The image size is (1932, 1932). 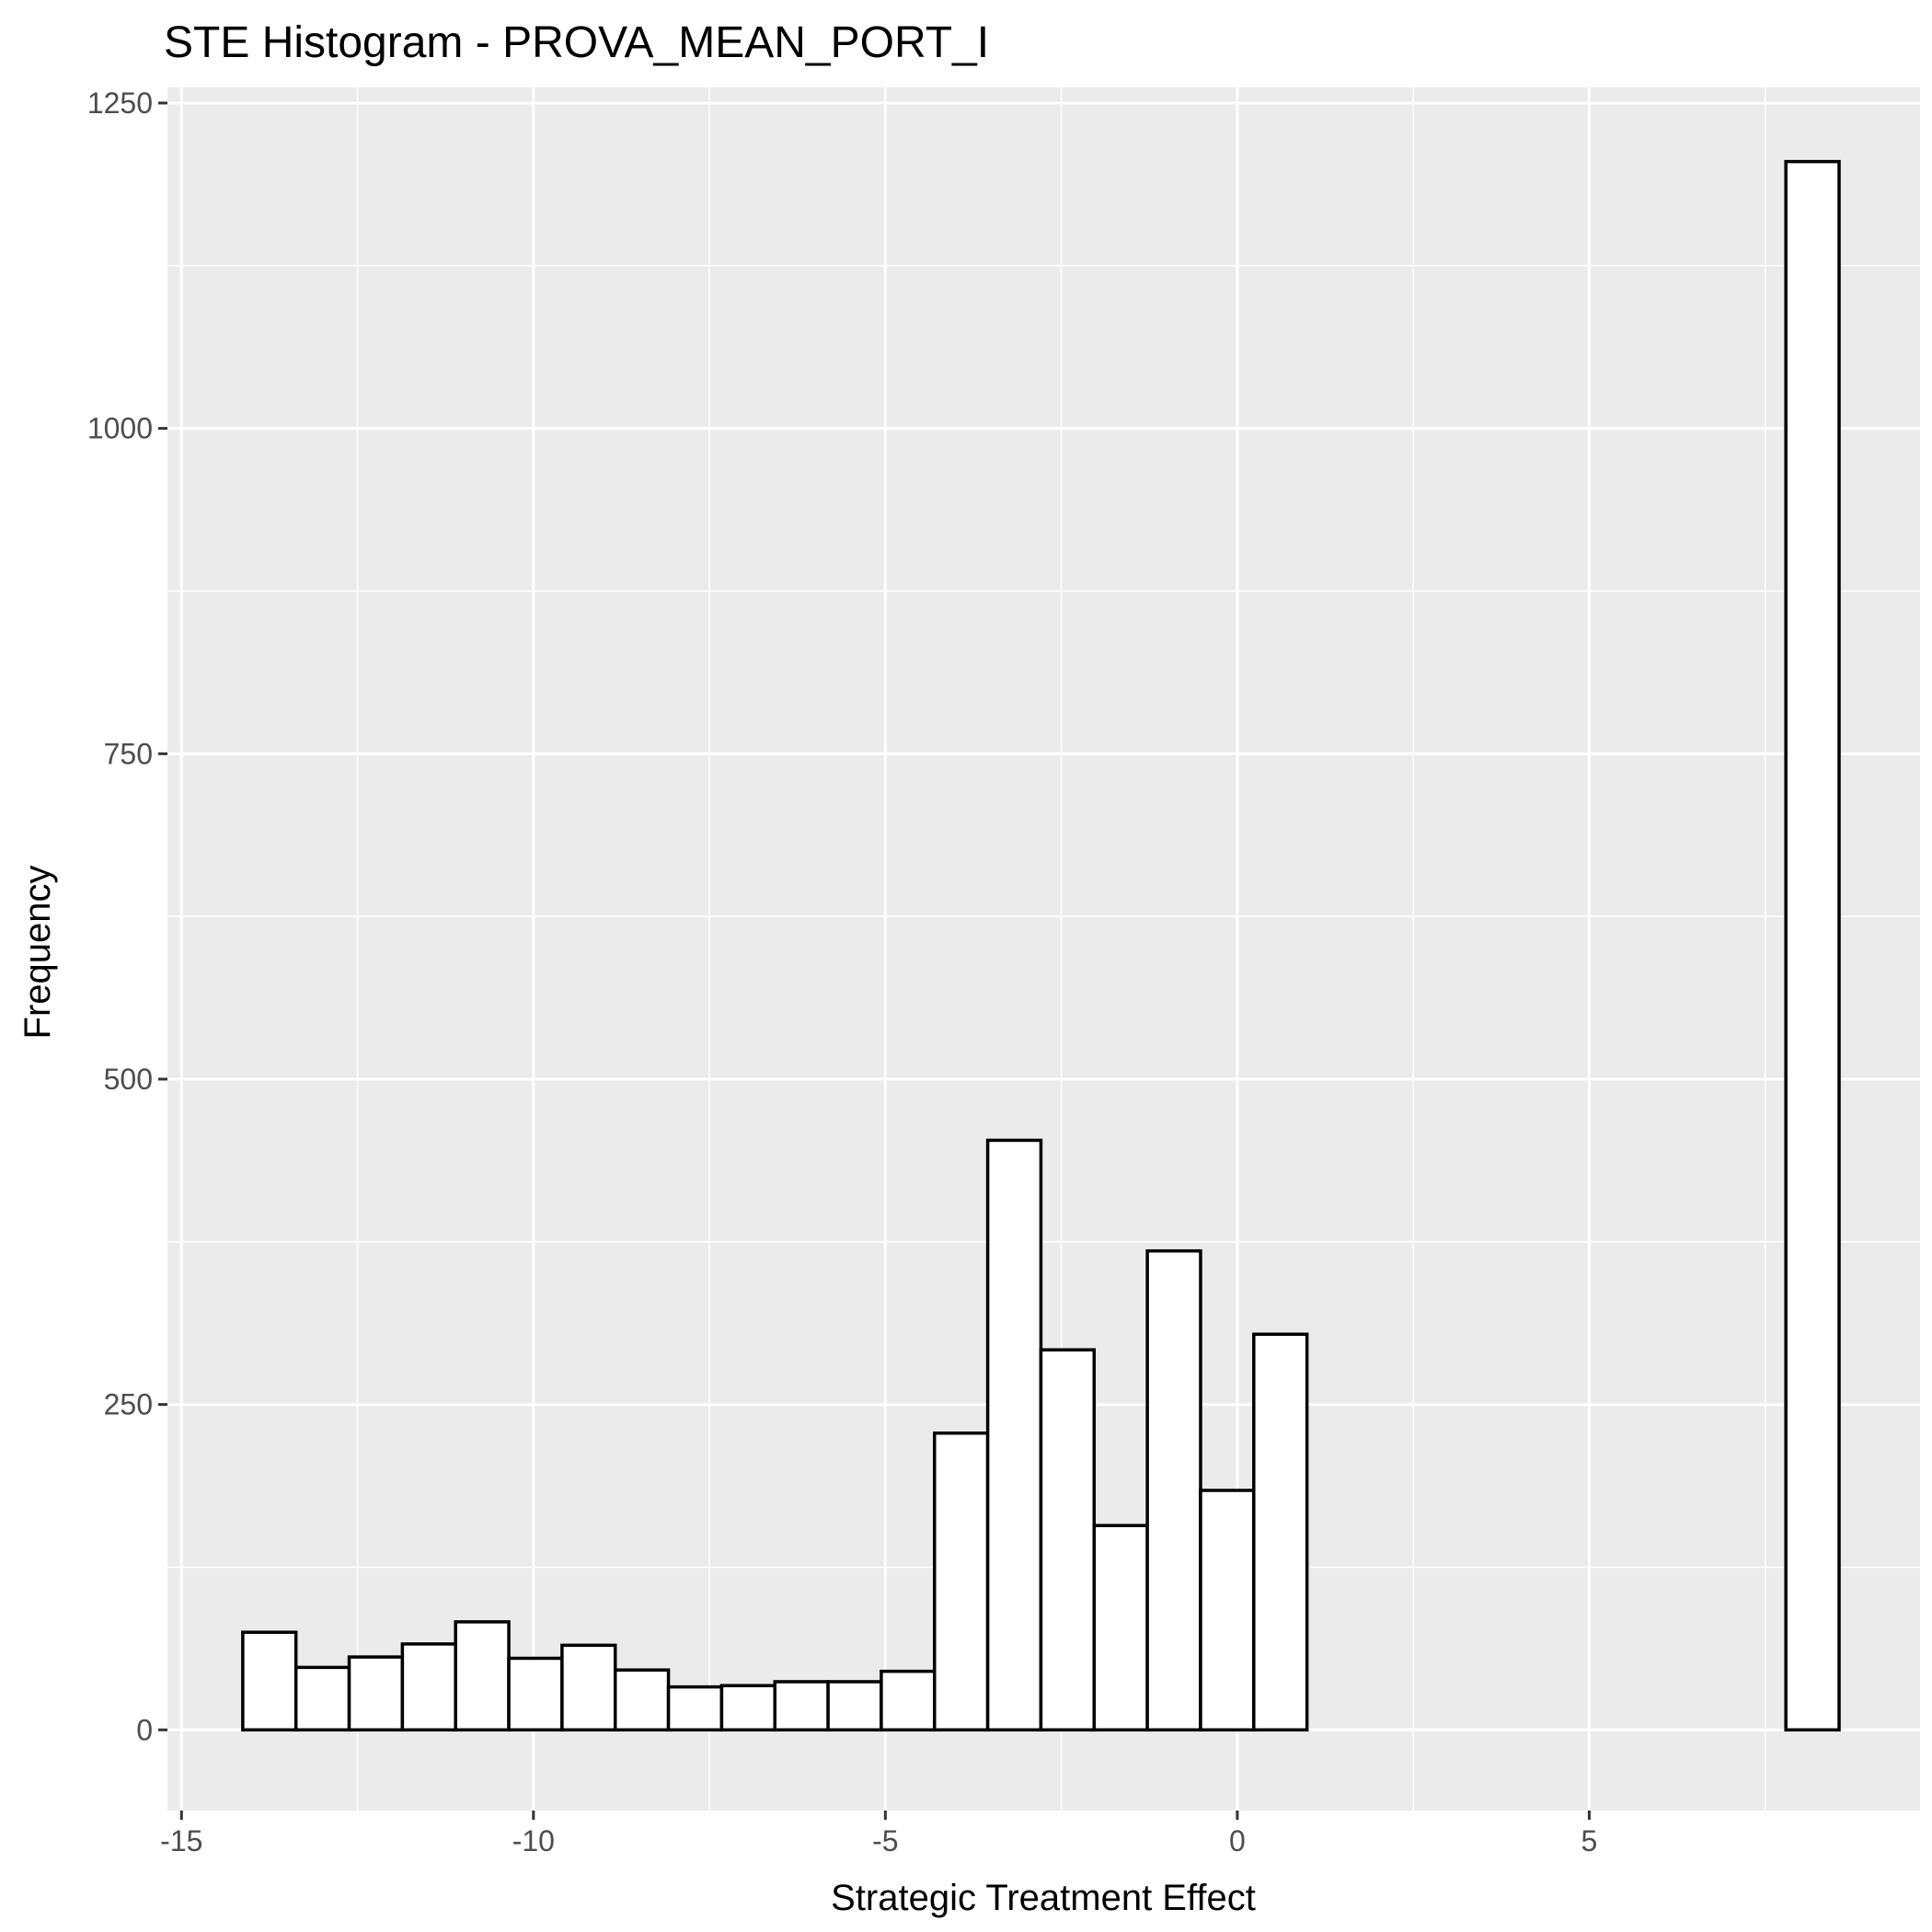 What do you see at coordinates (885, 1840) in the screenshot?
I see `x-tick-label: -5` at bounding box center [885, 1840].